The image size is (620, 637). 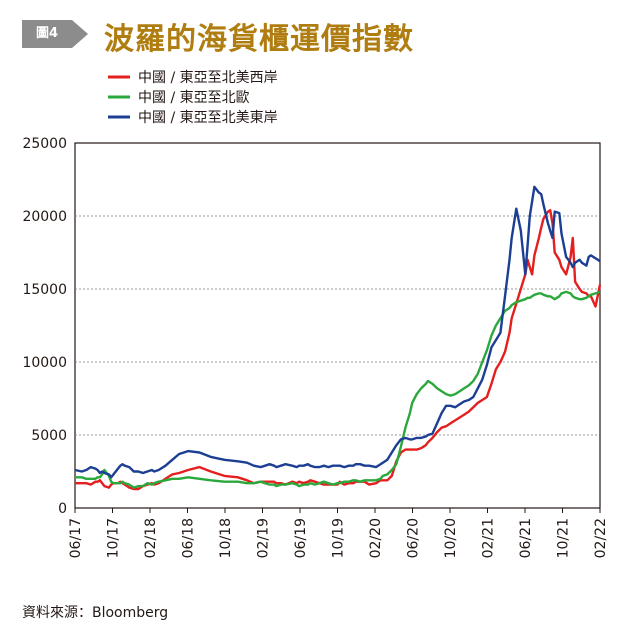 I want to click on y-tick-label: 0, so click(x=62, y=509).